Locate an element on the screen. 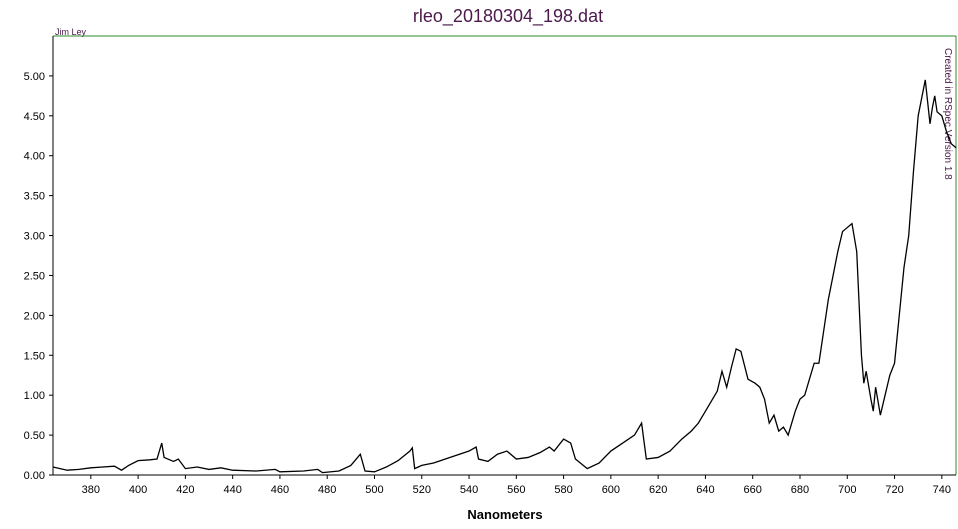  x-tick-label: 520 is located at coordinates (422, 490).